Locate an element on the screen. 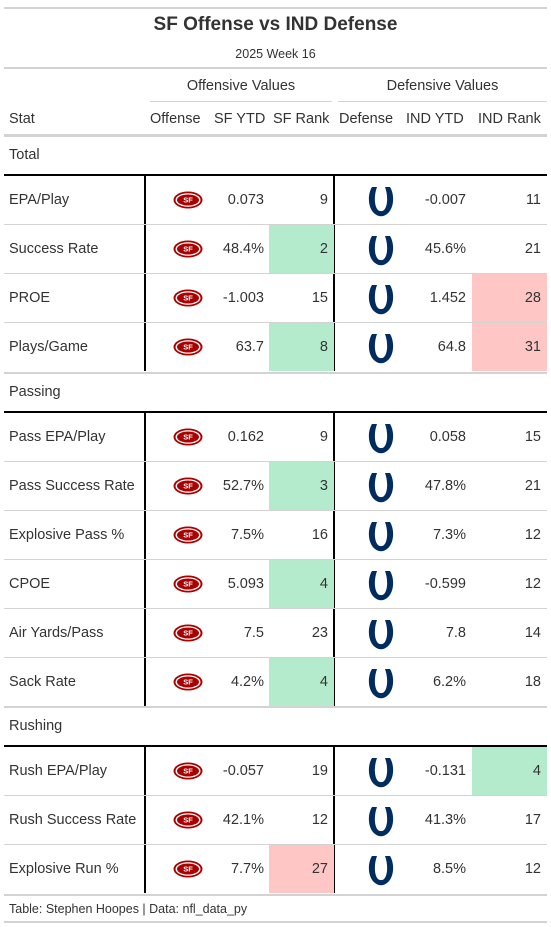  stat-label: Sack Rate is located at coordinates (42, 682).